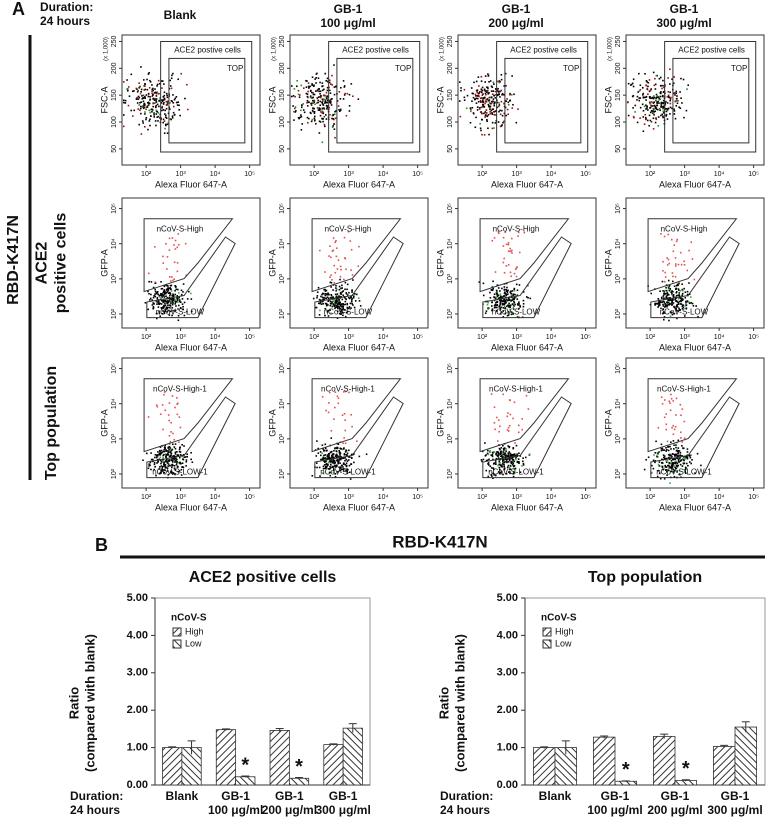 The image size is (776, 818). What do you see at coordinates (191, 423) in the screenshot?
I see `plot-frame` at bounding box center [191, 423].